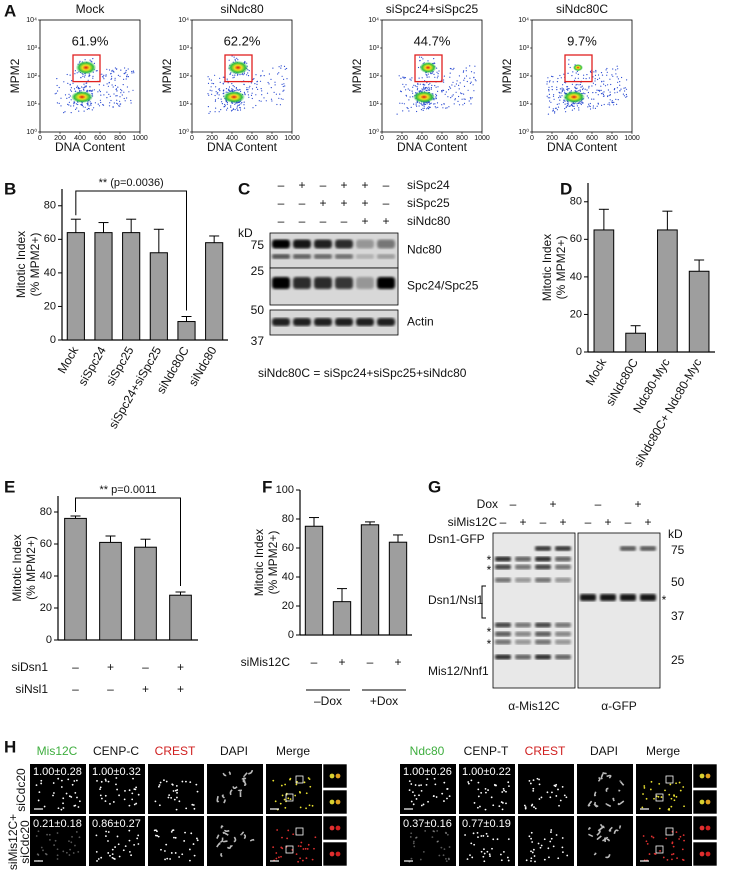 Image resolution: width=754 pixels, height=874 pixels. Describe the element at coordinates (128, 541) in the screenshot. I see `significance-bracket` at that location.